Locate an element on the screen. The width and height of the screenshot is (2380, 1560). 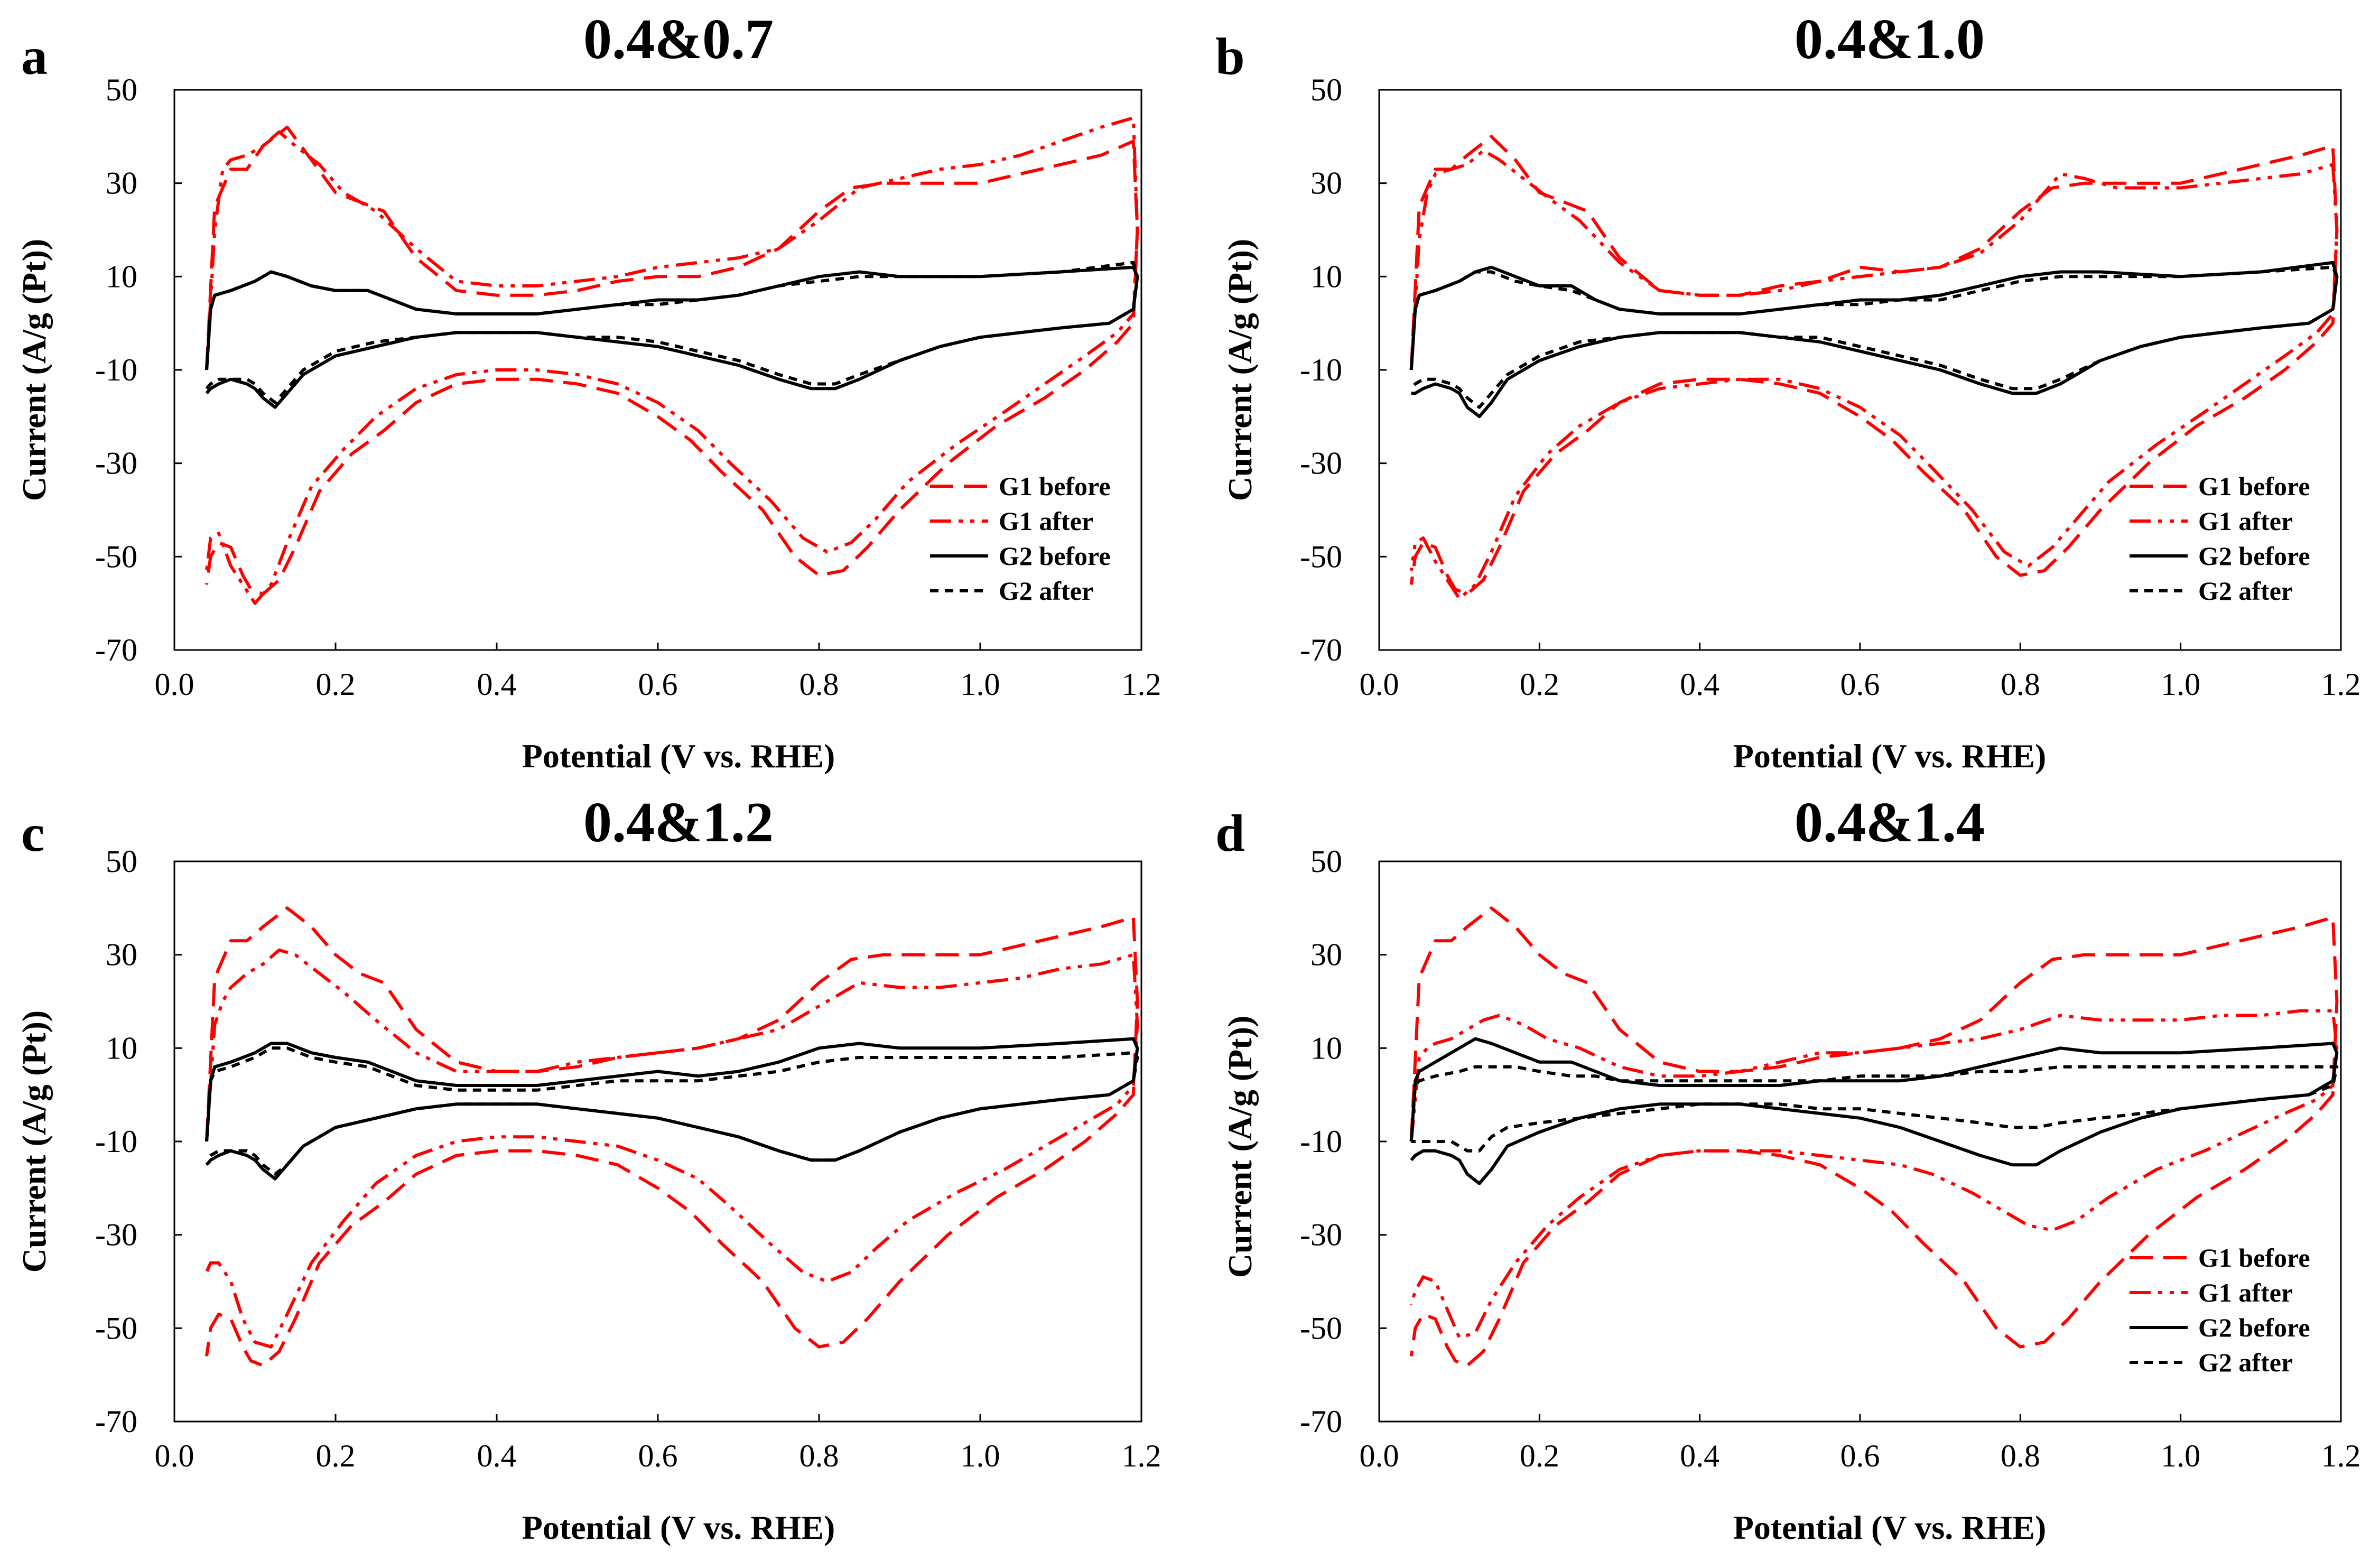
panel-letter: a is located at coordinates (34, 56).